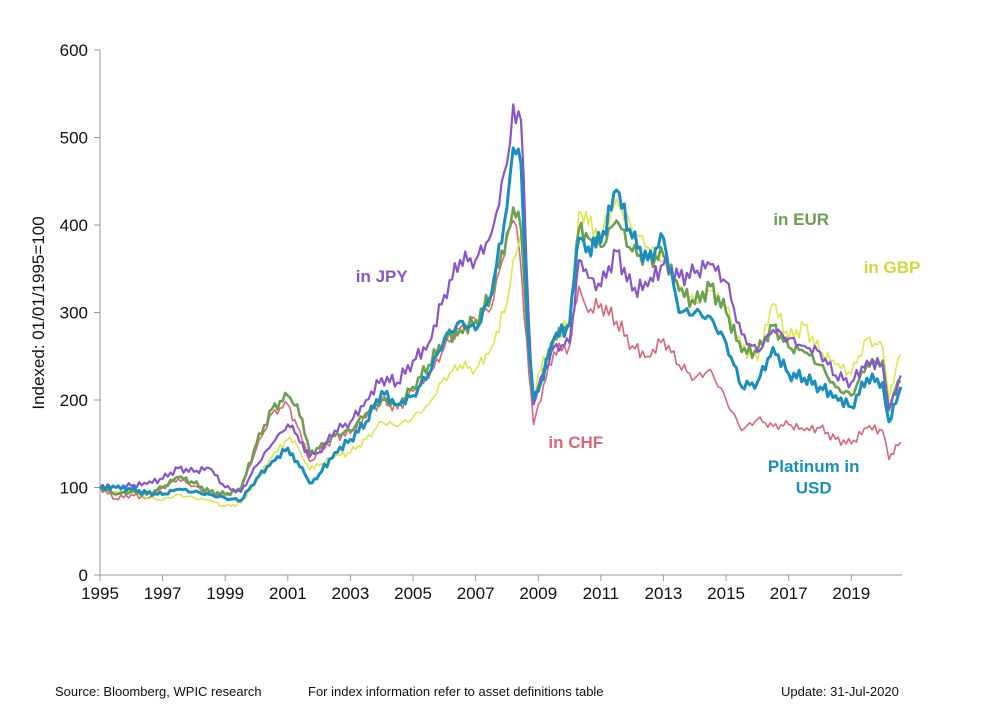 The width and height of the screenshot is (1000, 725). What do you see at coordinates (225, 593) in the screenshot?
I see `x-tick-label: 1999` at bounding box center [225, 593].